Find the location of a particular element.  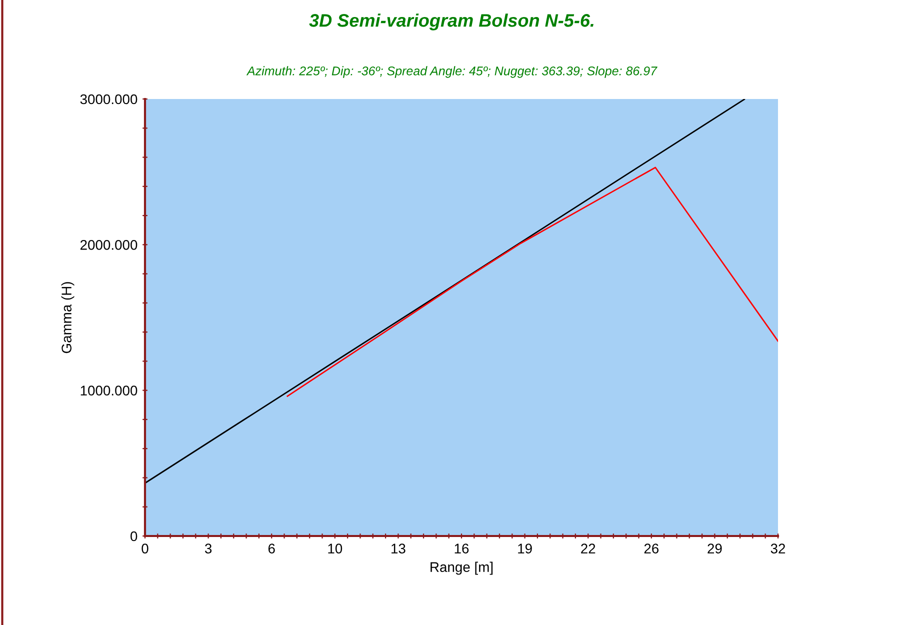

x-tick-label: 22 is located at coordinates (588, 549).